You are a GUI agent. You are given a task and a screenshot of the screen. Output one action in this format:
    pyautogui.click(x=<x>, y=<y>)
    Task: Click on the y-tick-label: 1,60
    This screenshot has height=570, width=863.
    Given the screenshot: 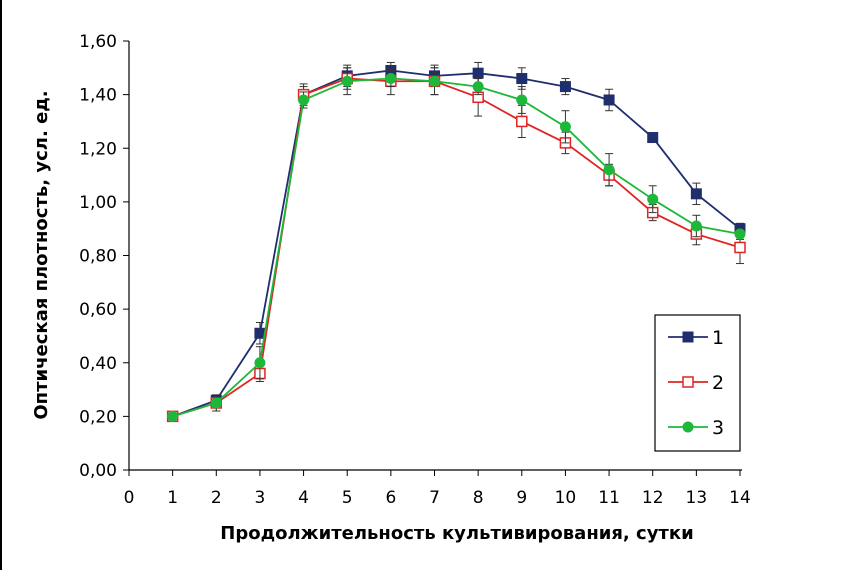 What is the action you would take?
    pyautogui.click(x=98, y=42)
    